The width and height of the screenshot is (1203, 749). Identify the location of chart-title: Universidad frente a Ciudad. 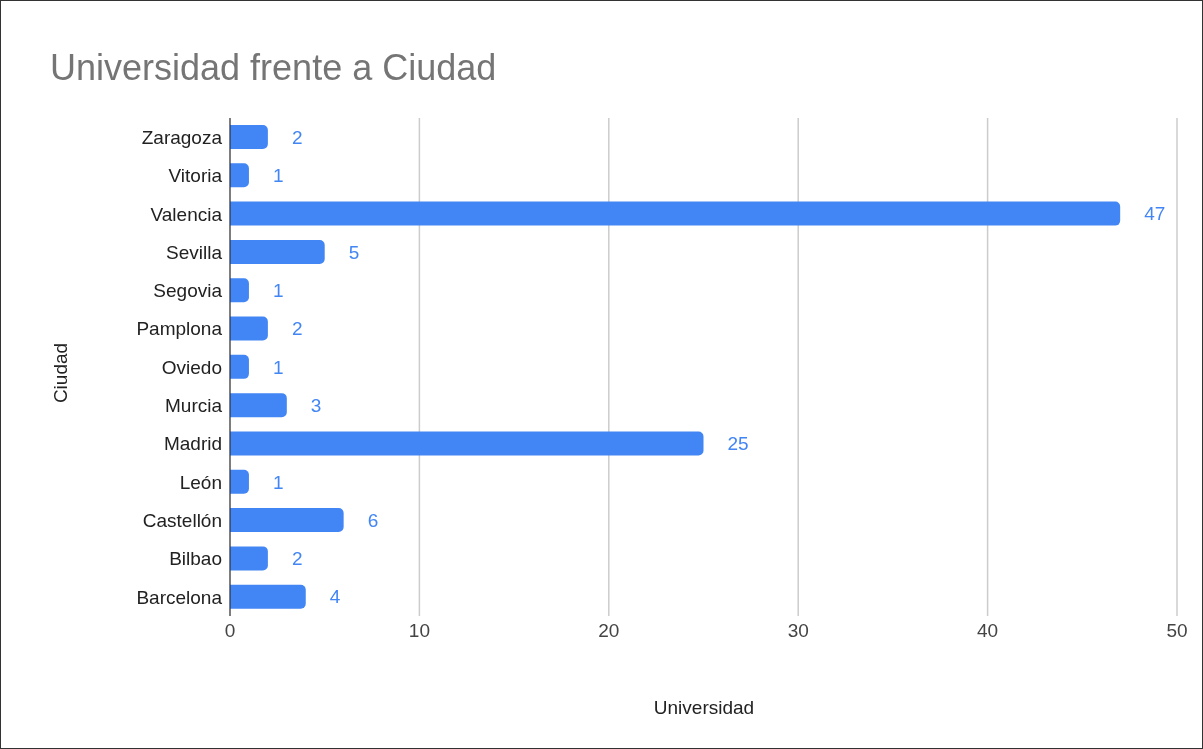
(273, 68).